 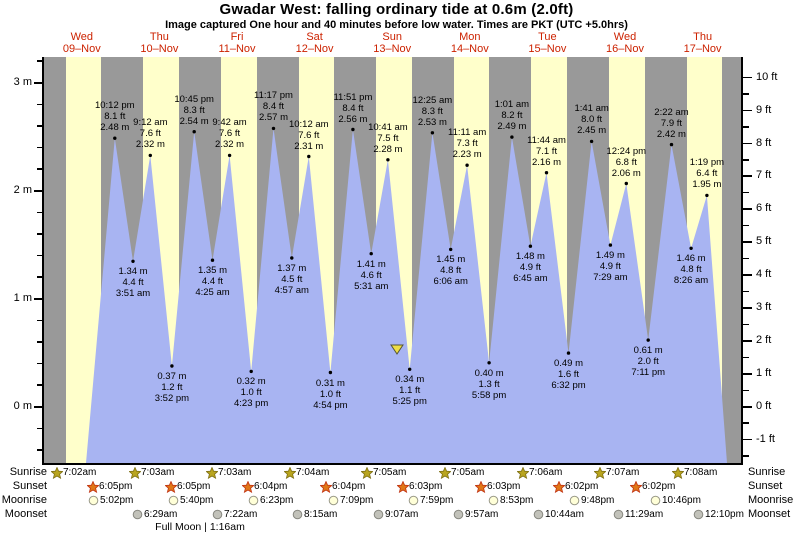 I want to click on almanac-time: 7:04am, so click(x=313, y=472).